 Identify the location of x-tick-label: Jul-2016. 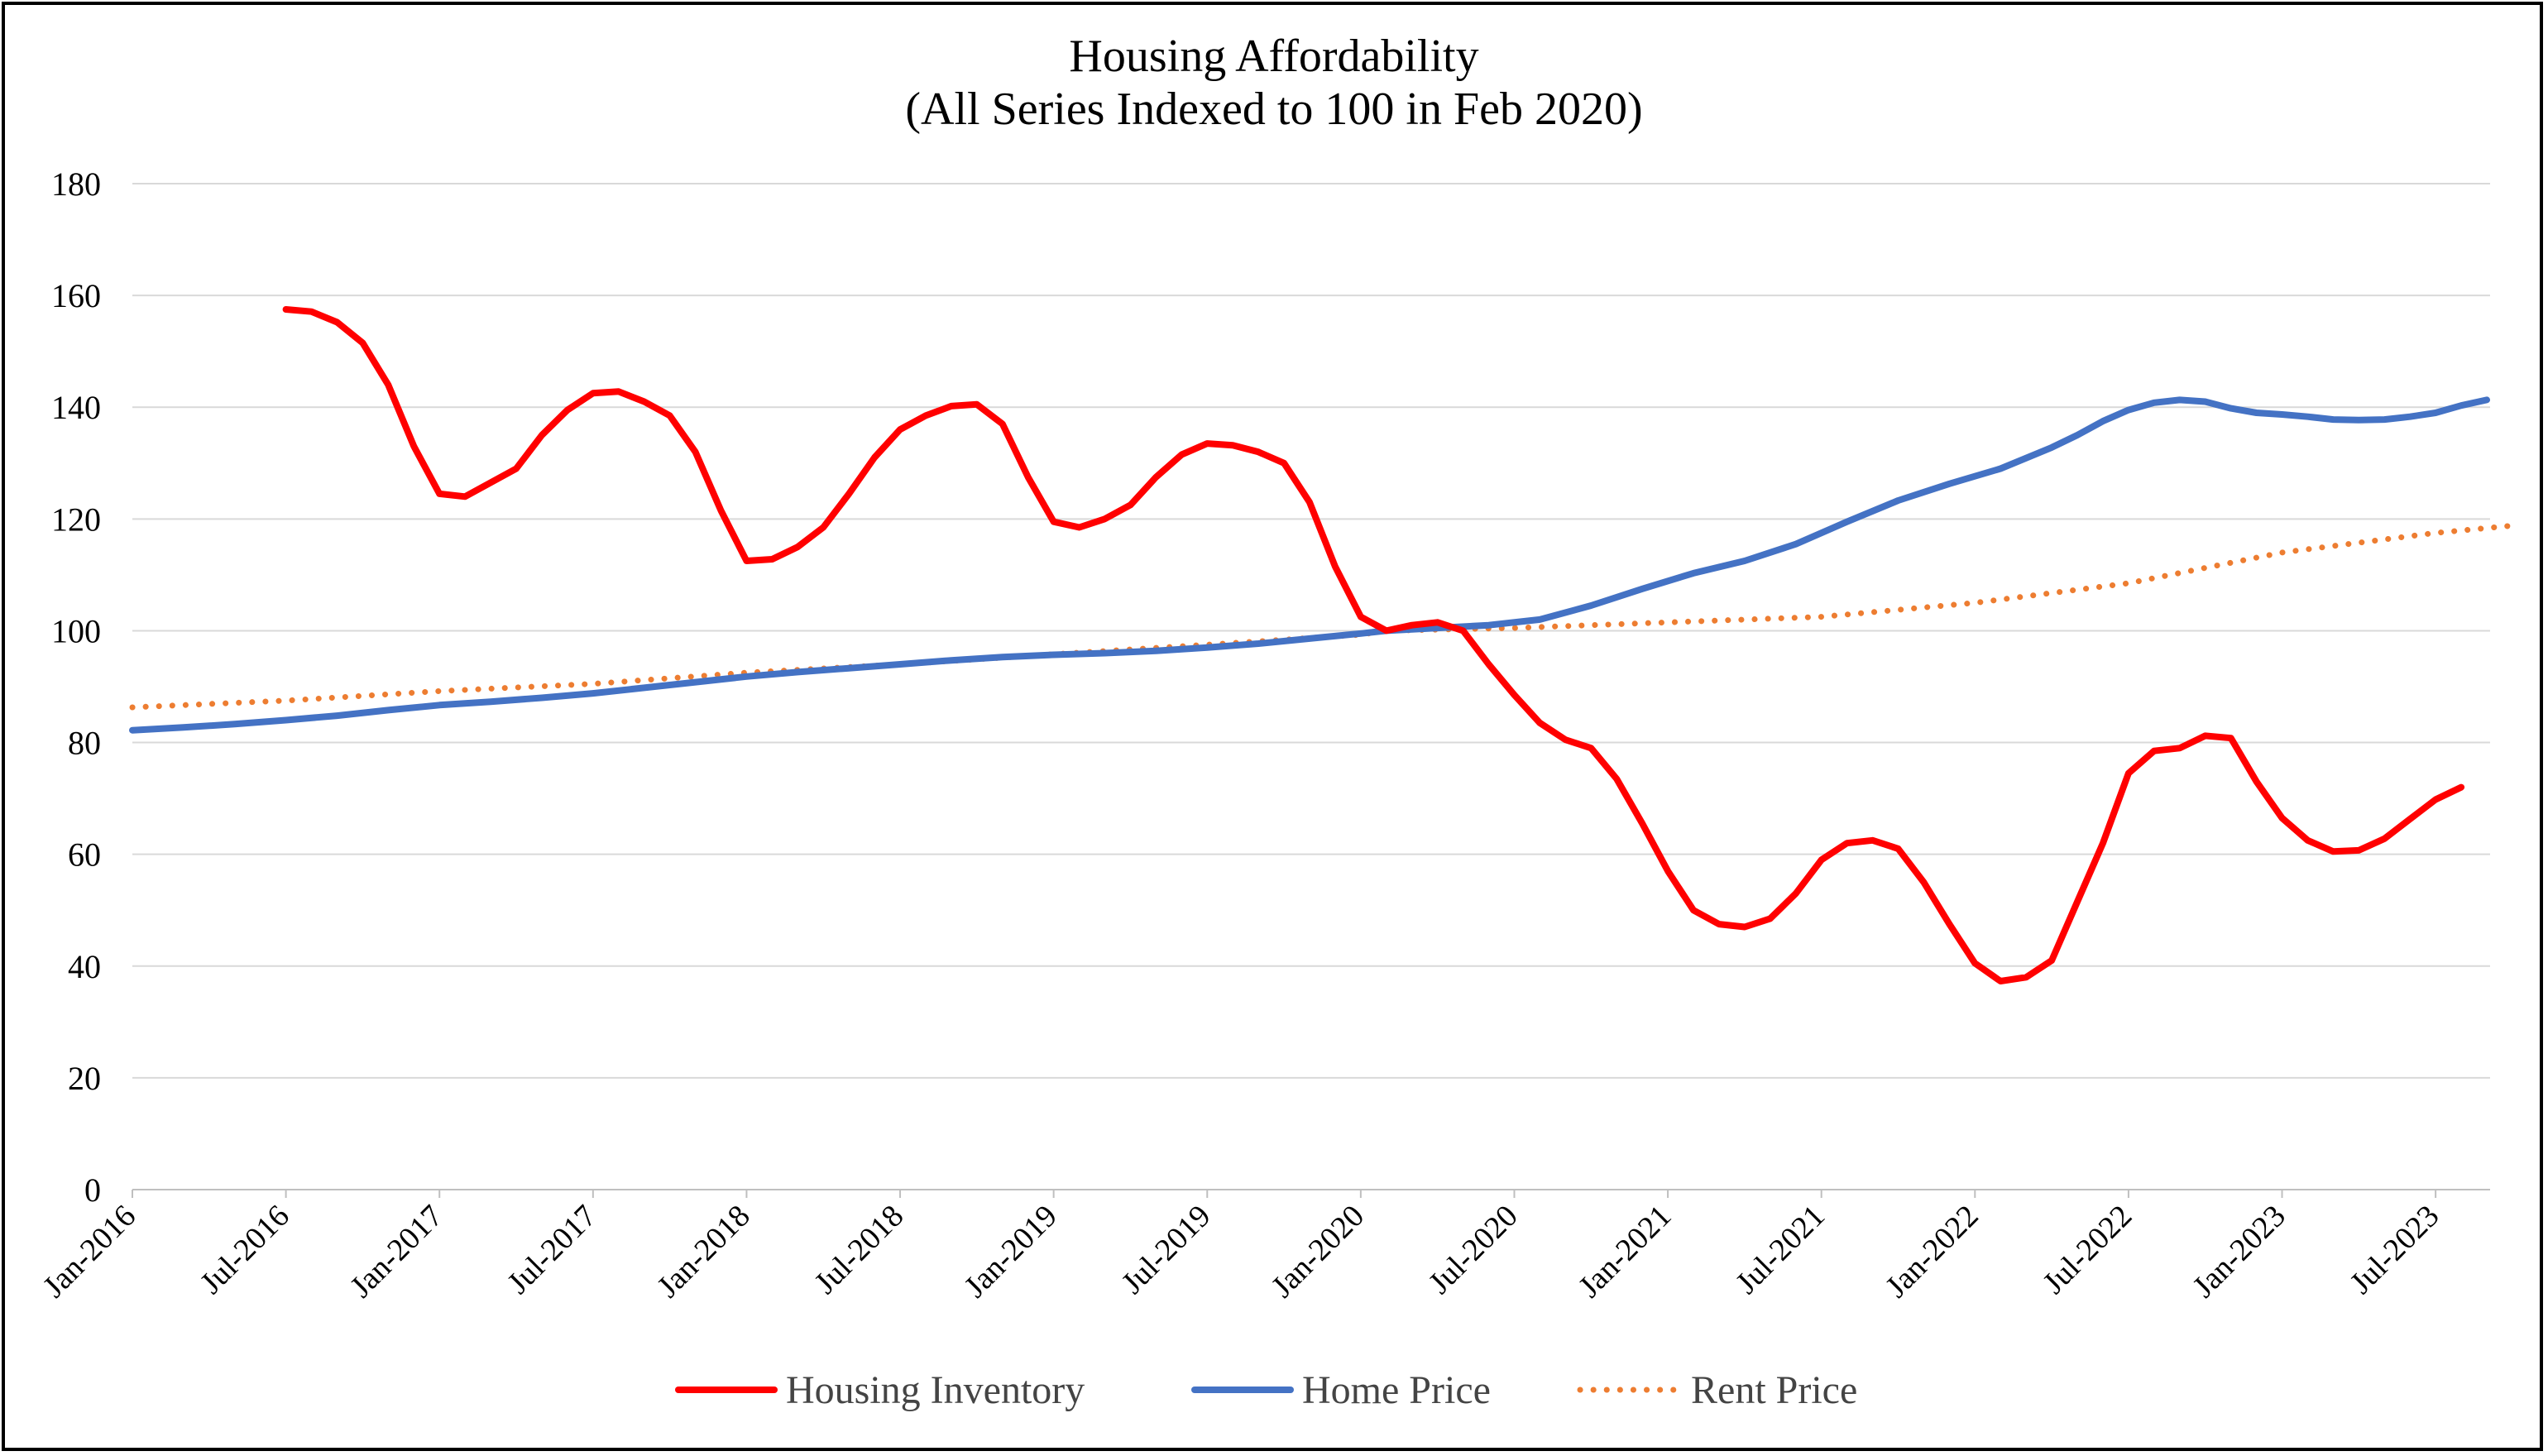
(245, 1250).